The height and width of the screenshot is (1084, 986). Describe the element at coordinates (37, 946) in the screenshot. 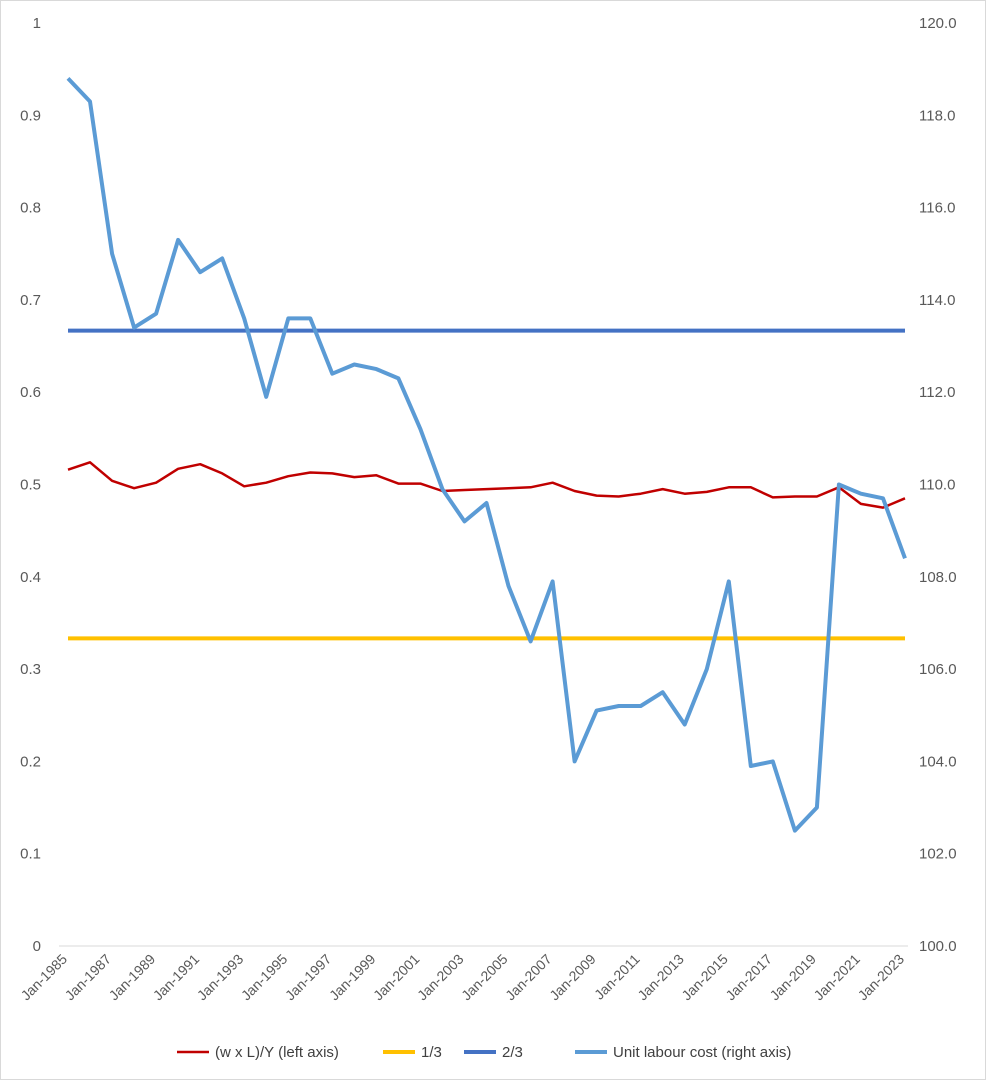

I see `left-tick-label: 0` at that location.